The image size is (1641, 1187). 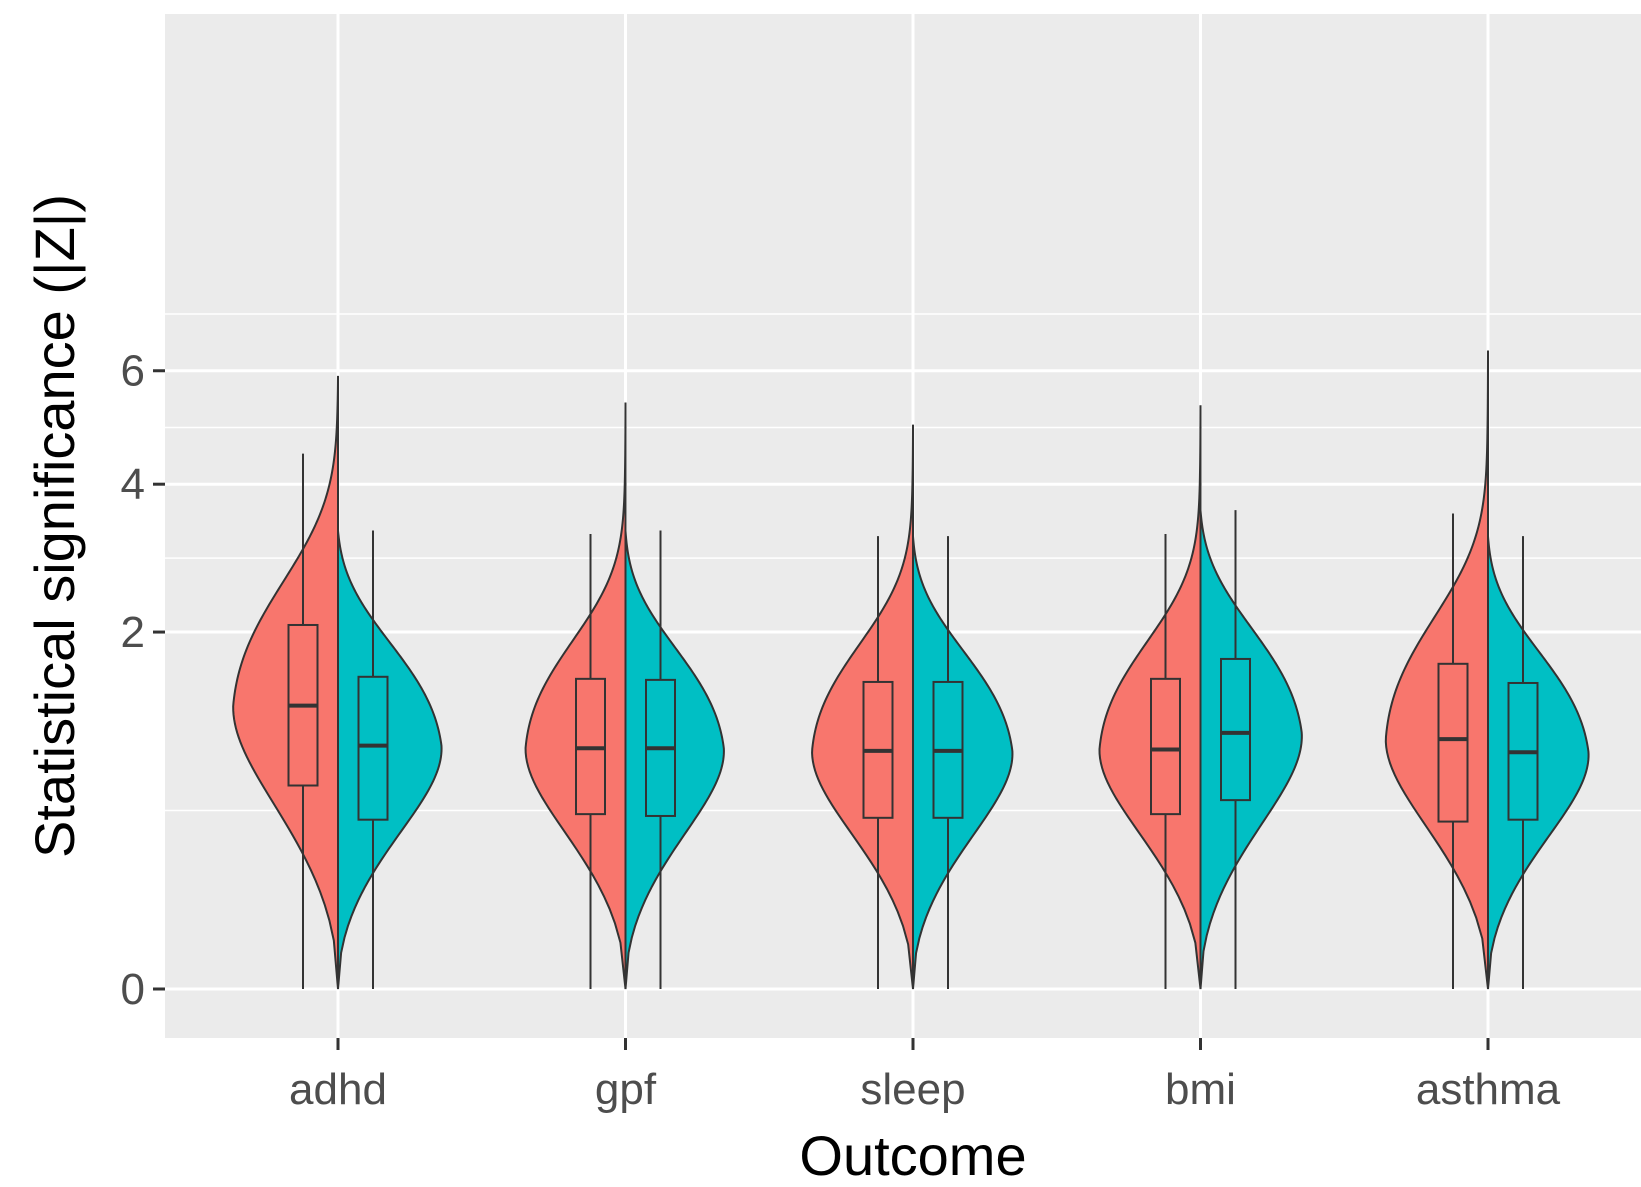 I want to click on violin-asthma-left, so click(x=1436, y=670).